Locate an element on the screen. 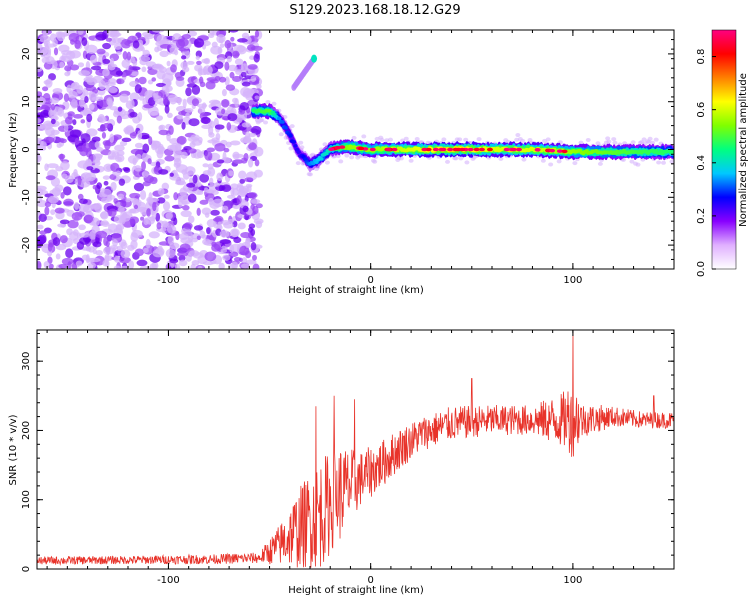 The width and height of the screenshot is (750, 600). snr-x-tick-label: 100 is located at coordinates (572, 580).